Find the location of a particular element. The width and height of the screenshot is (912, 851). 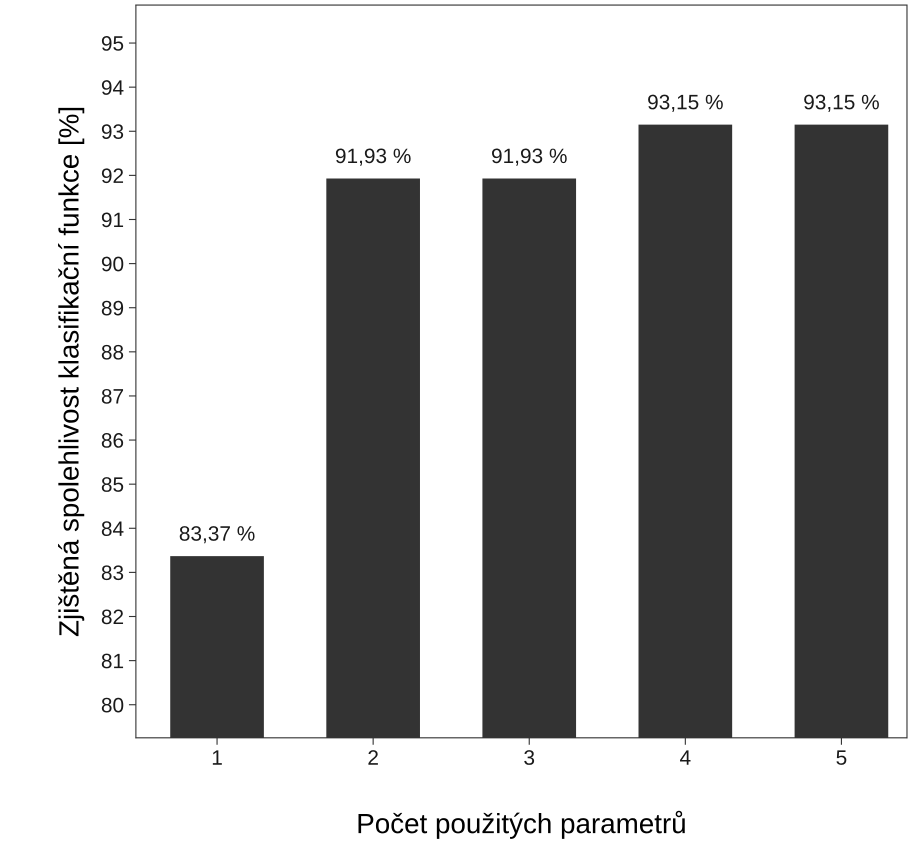

y-tick-label: 89 is located at coordinates (113, 308).